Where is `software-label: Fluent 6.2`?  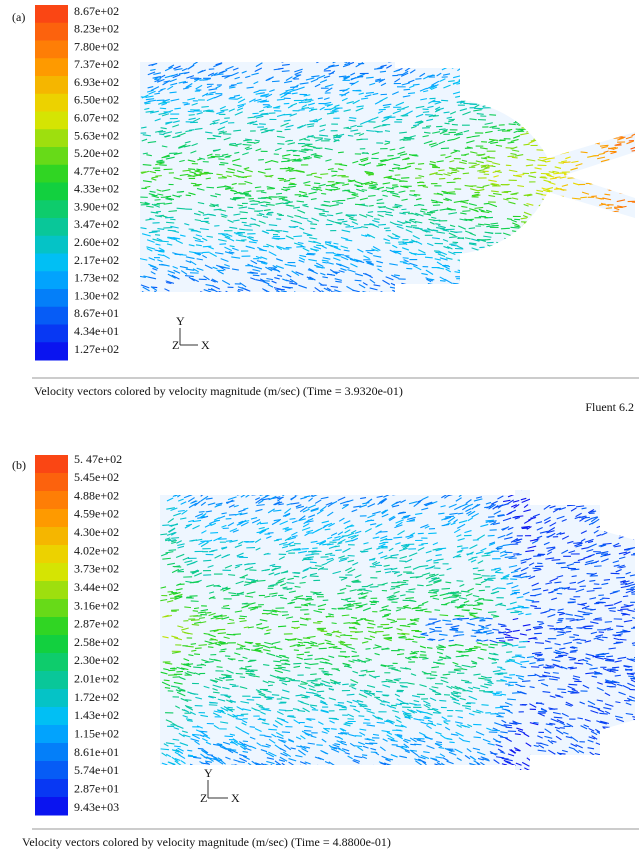 software-label: Fluent 6.2 is located at coordinates (609, 407).